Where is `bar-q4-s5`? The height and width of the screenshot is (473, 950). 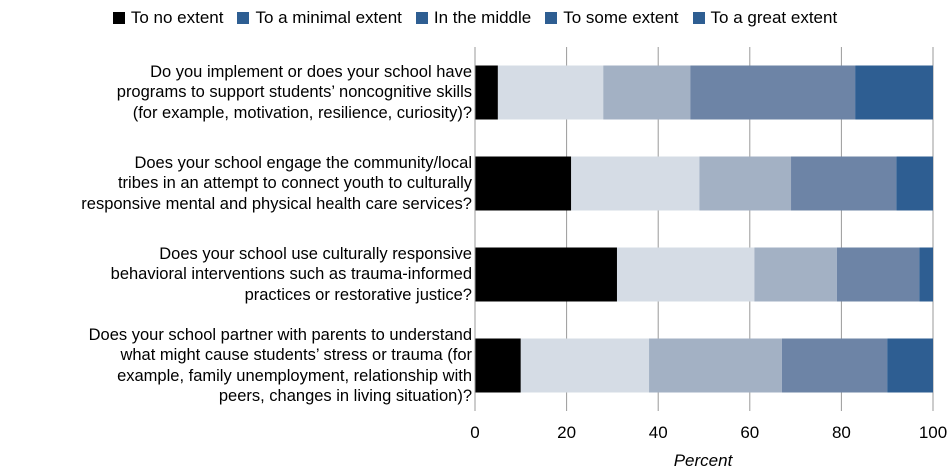
bar-q4-s5 is located at coordinates (910, 365).